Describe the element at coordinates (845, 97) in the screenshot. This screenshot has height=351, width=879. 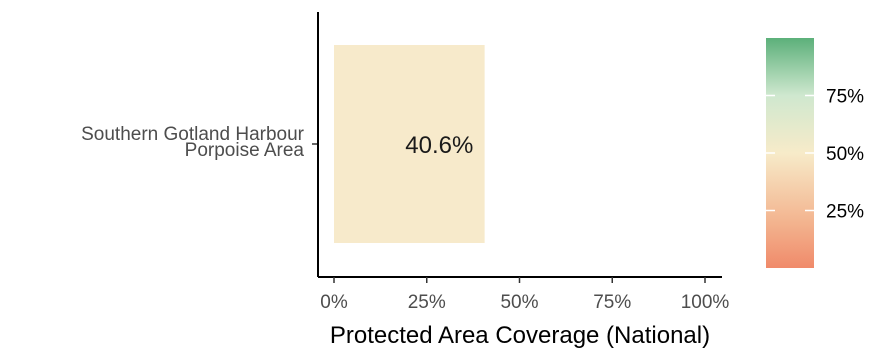
I see `colorbar-tick-label: 75%` at that location.